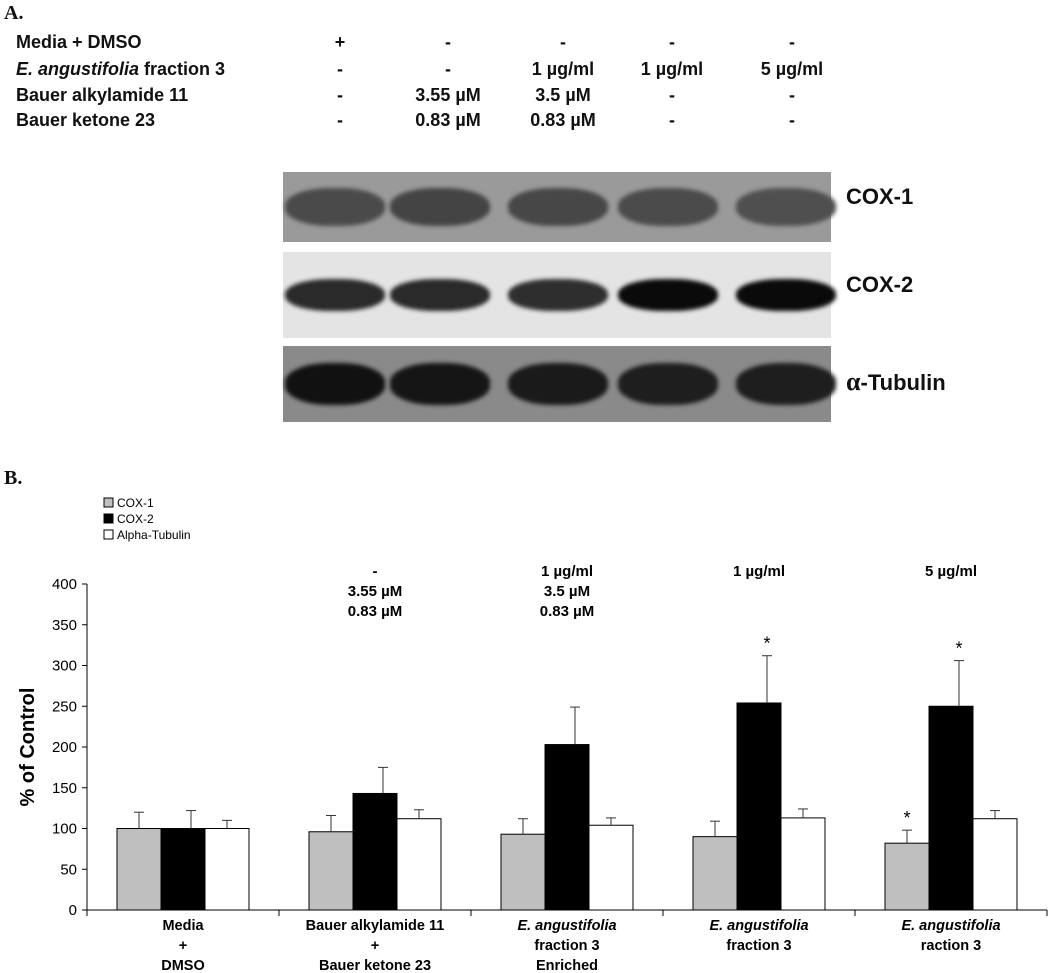 The width and height of the screenshot is (1050, 973). What do you see at coordinates (86, 120) in the screenshot?
I see `condition-name: Bauer ketone 23` at bounding box center [86, 120].